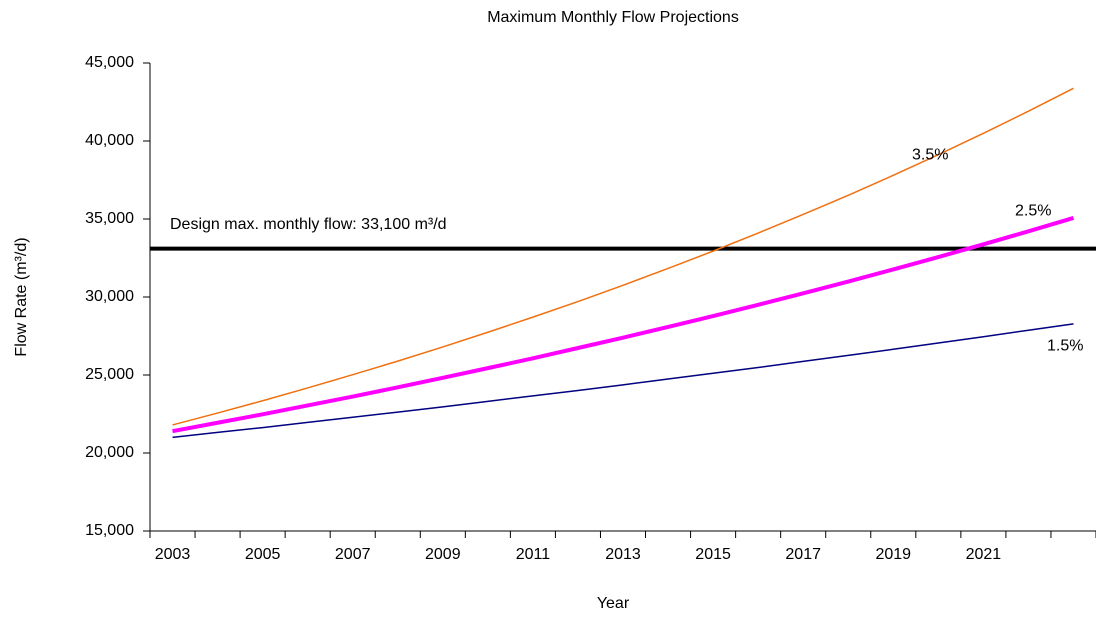 This screenshot has width=1096, height=618. What do you see at coordinates (443, 554) in the screenshot?
I see `x-tick-label: 2009` at bounding box center [443, 554].